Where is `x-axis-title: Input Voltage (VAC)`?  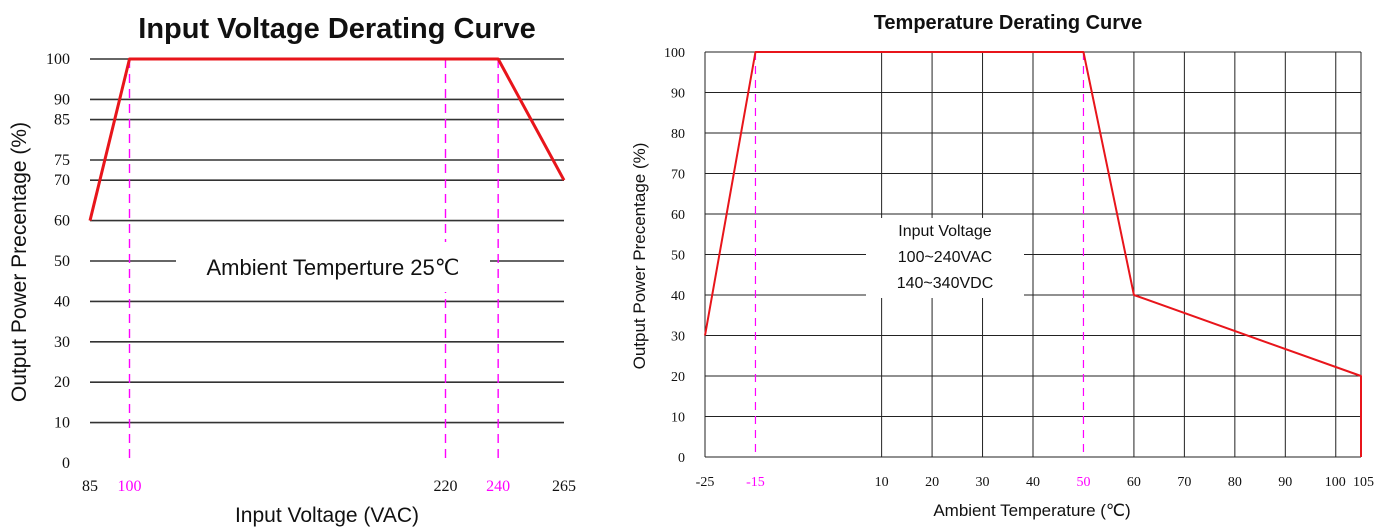 x-axis-title: Input Voltage (VAC) is located at coordinates (327, 515).